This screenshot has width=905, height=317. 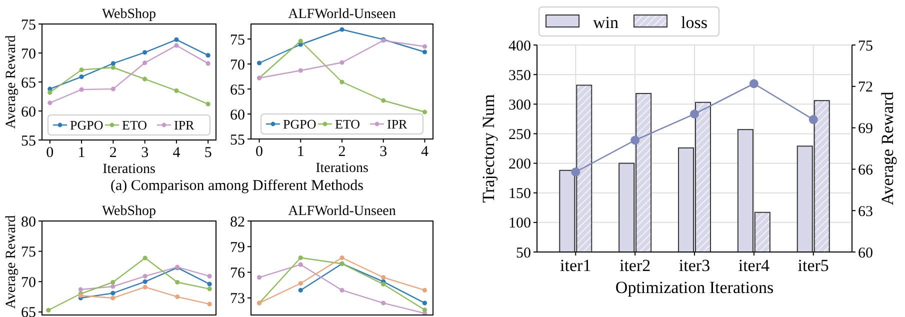 What do you see at coordinates (865, 88) in the screenshot?
I see `y2-tick-label: 72` at bounding box center [865, 88].